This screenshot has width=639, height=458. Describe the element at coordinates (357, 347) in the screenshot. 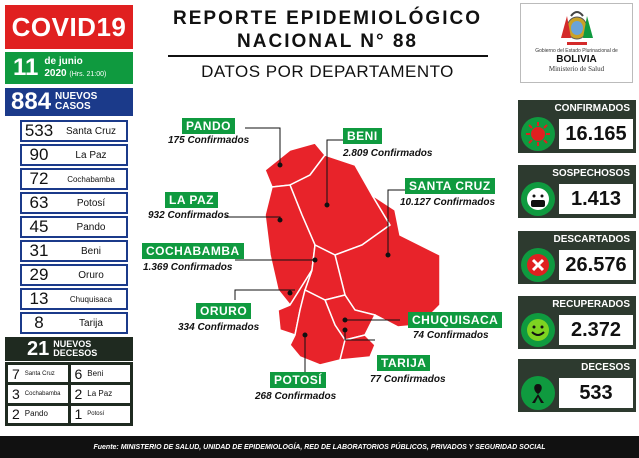

I see `region-tarija` at that location.